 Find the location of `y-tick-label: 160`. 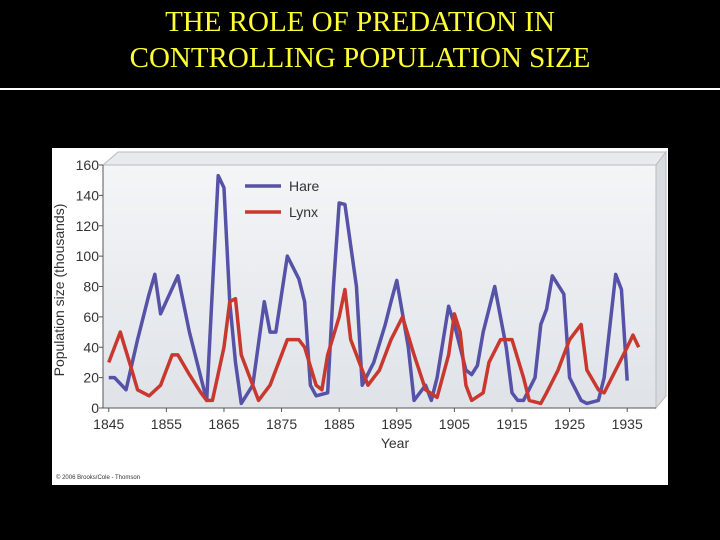

y-tick-label: 160 is located at coordinates (88, 165).